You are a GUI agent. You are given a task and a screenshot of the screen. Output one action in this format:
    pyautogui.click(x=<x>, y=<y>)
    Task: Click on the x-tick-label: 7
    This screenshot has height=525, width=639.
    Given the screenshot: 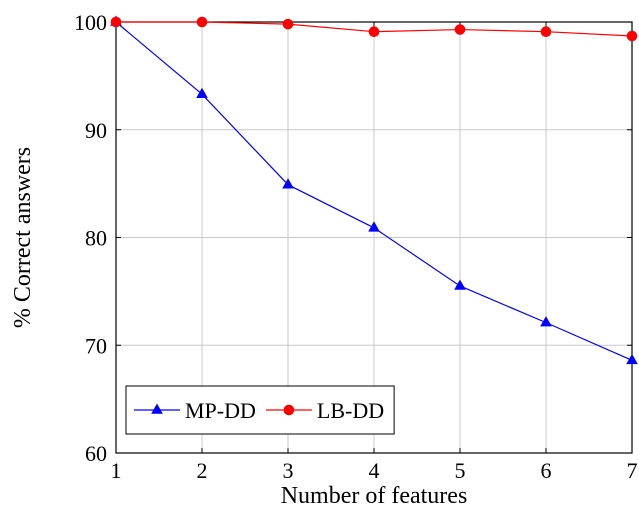 What is the action you would take?
    pyautogui.click(x=632, y=470)
    